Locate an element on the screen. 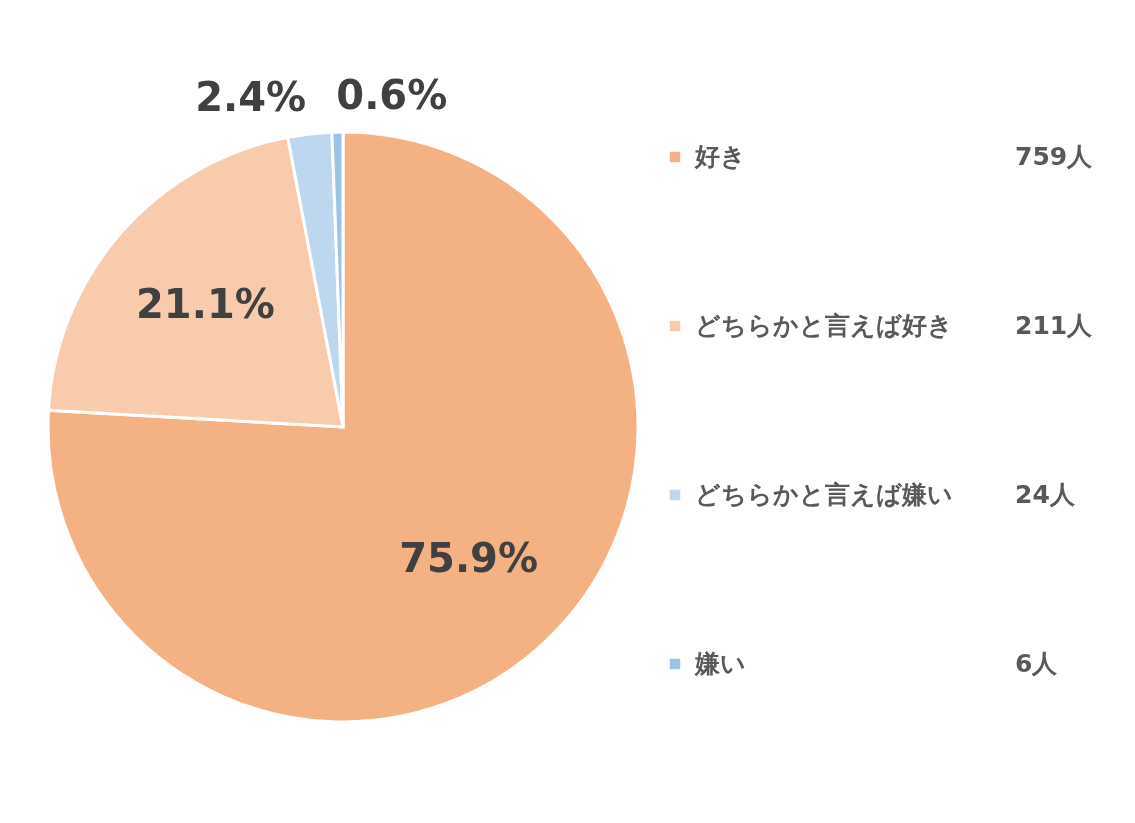 This screenshot has height=823, width=1135. data-label: 21.1% is located at coordinates (205, 304).